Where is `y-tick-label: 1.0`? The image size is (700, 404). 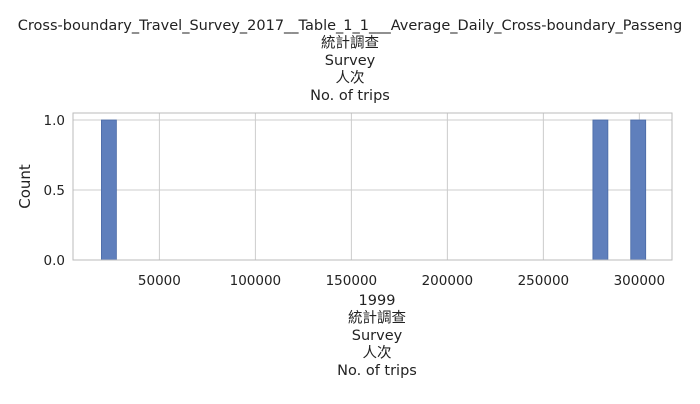
y-tick-label: 1.0 is located at coordinates (54, 121).